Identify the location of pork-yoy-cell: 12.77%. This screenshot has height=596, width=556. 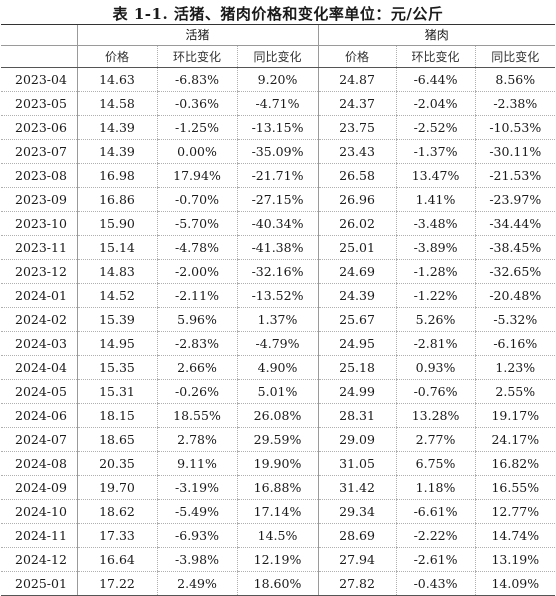
(515, 511).